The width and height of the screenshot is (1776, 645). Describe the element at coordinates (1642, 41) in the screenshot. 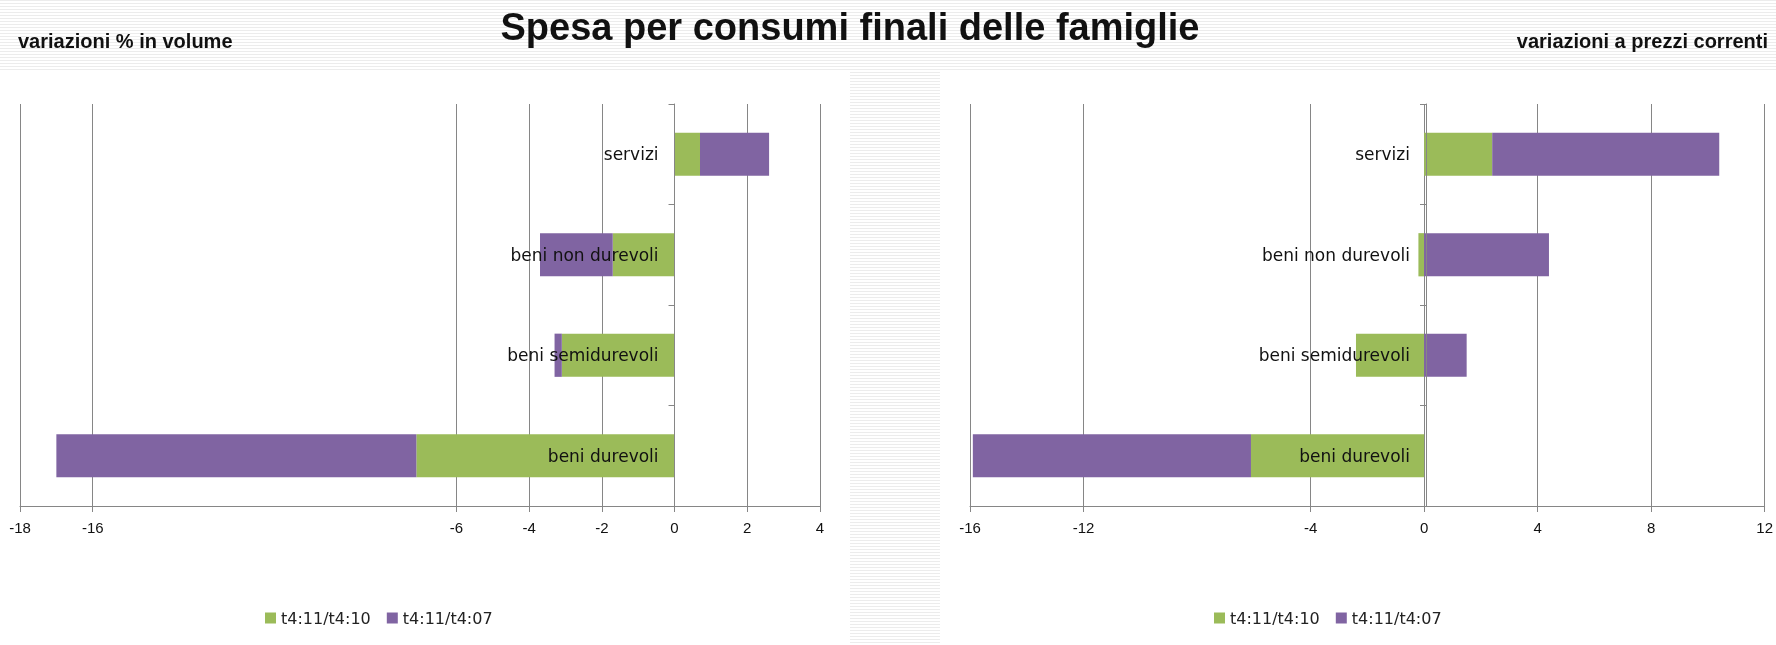

I see `chart-subtitle: variazioni a prezzi correnti` at that location.